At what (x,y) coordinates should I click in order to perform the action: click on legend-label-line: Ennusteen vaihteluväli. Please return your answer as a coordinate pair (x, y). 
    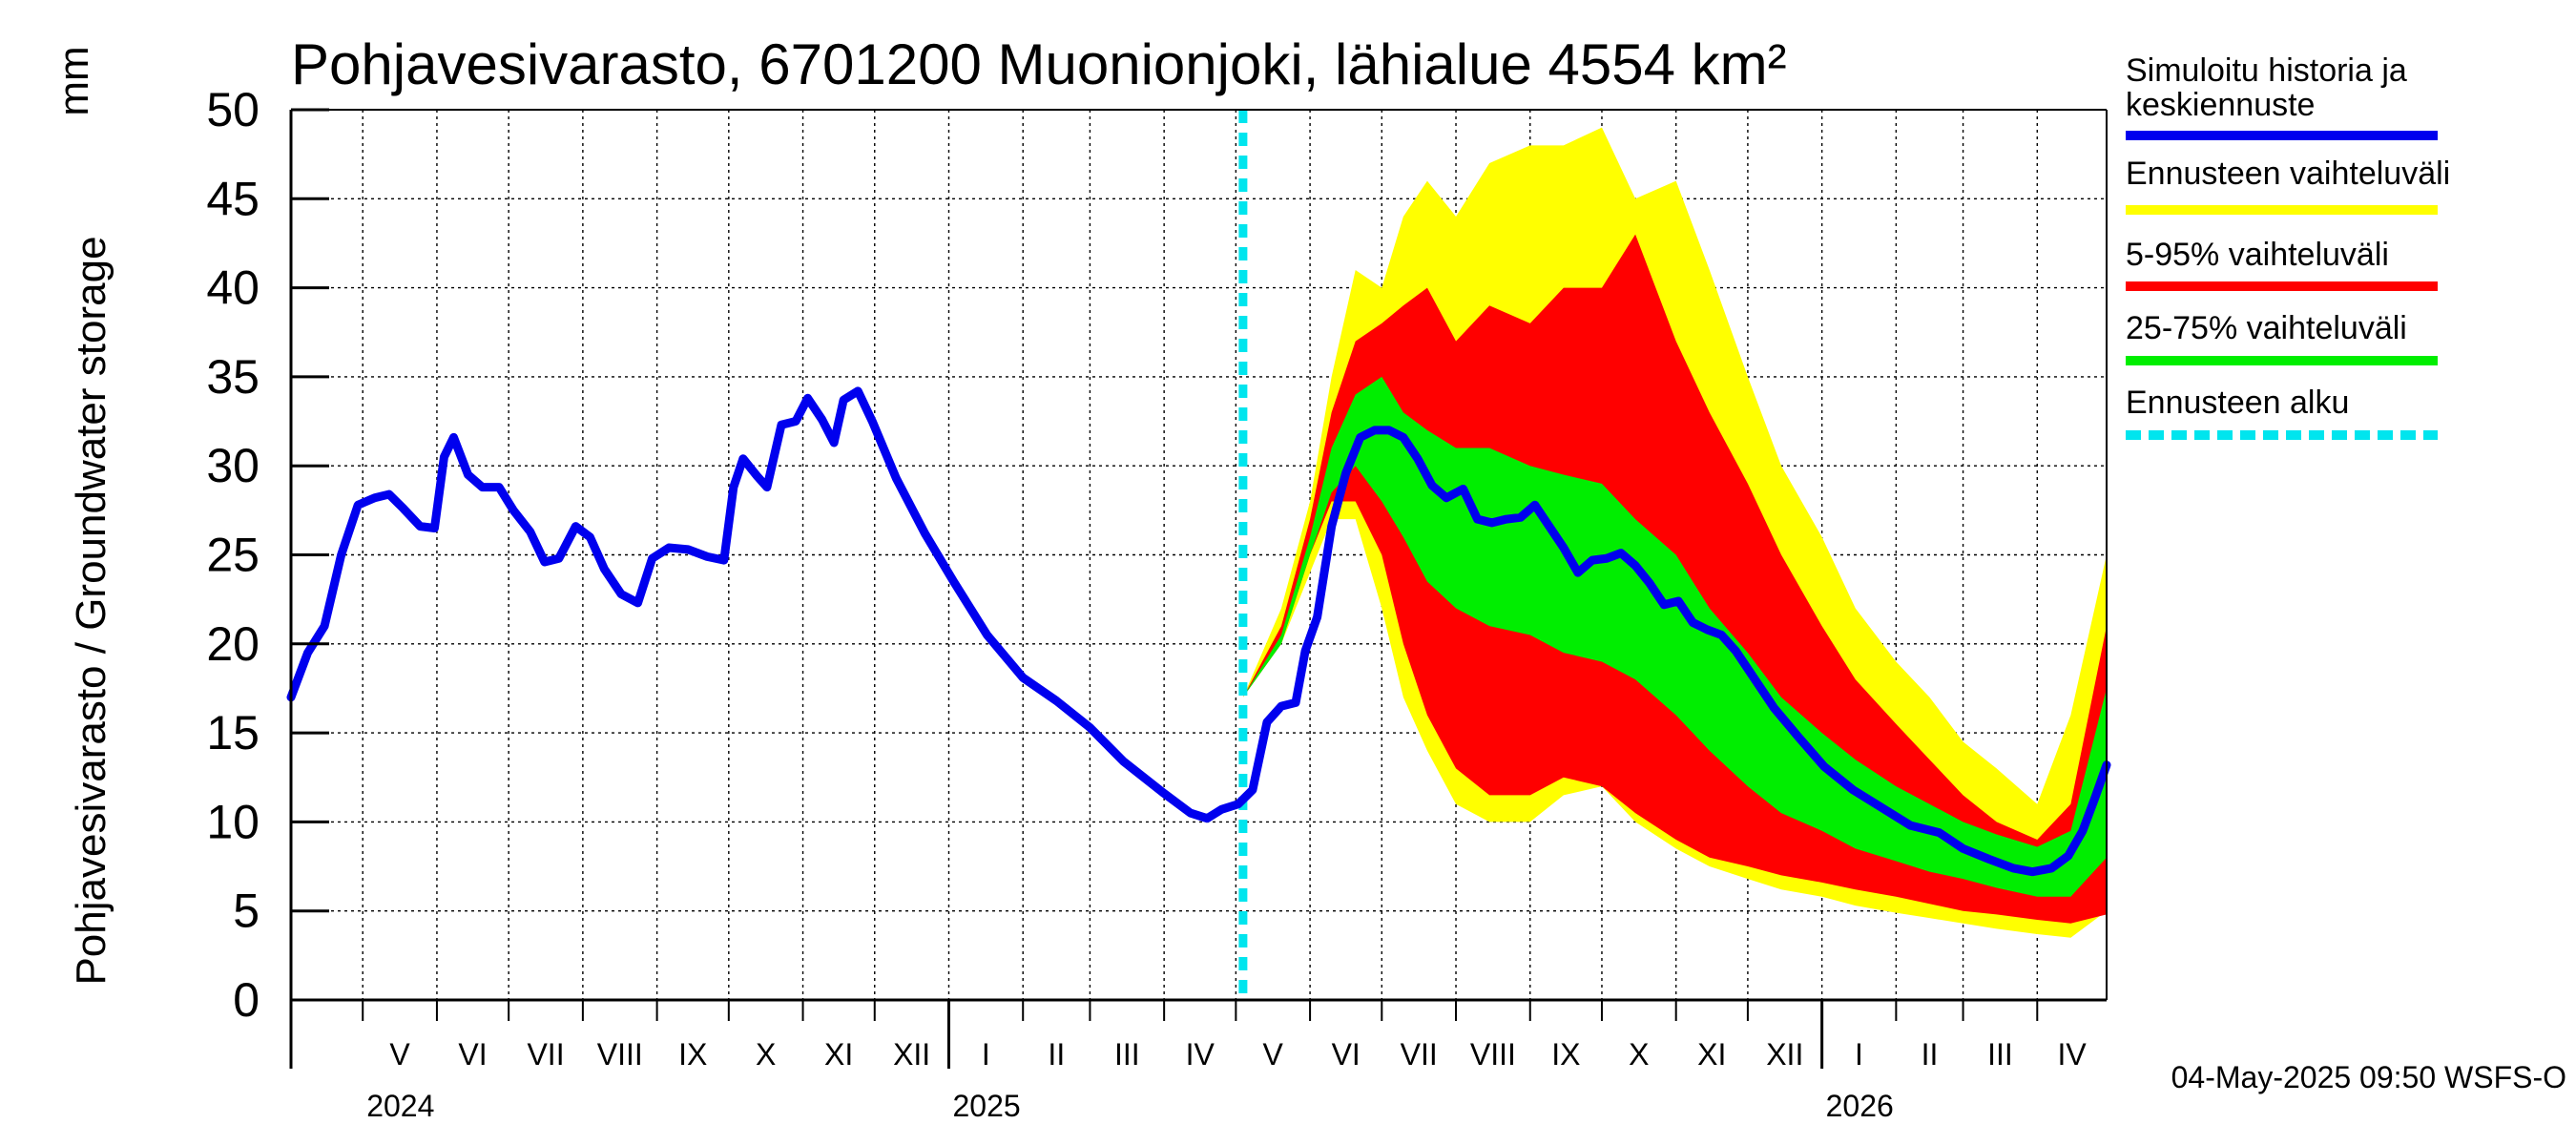
    Looking at the image, I should click on (2288, 174).